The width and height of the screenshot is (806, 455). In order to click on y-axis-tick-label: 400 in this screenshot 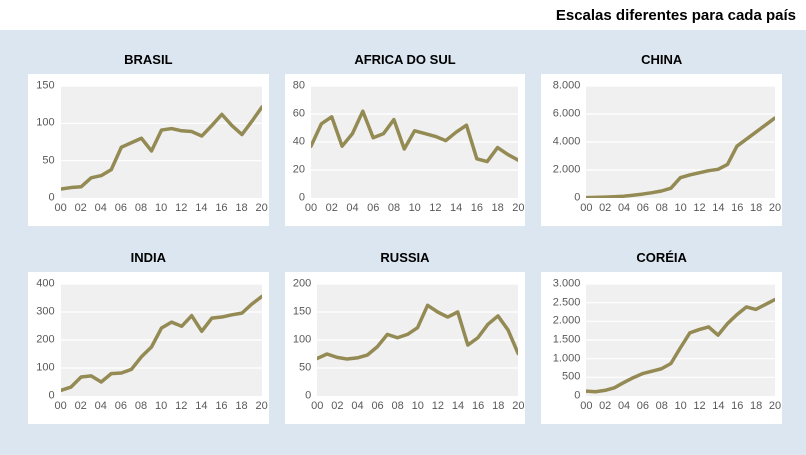, I will do `click(45, 283)`.